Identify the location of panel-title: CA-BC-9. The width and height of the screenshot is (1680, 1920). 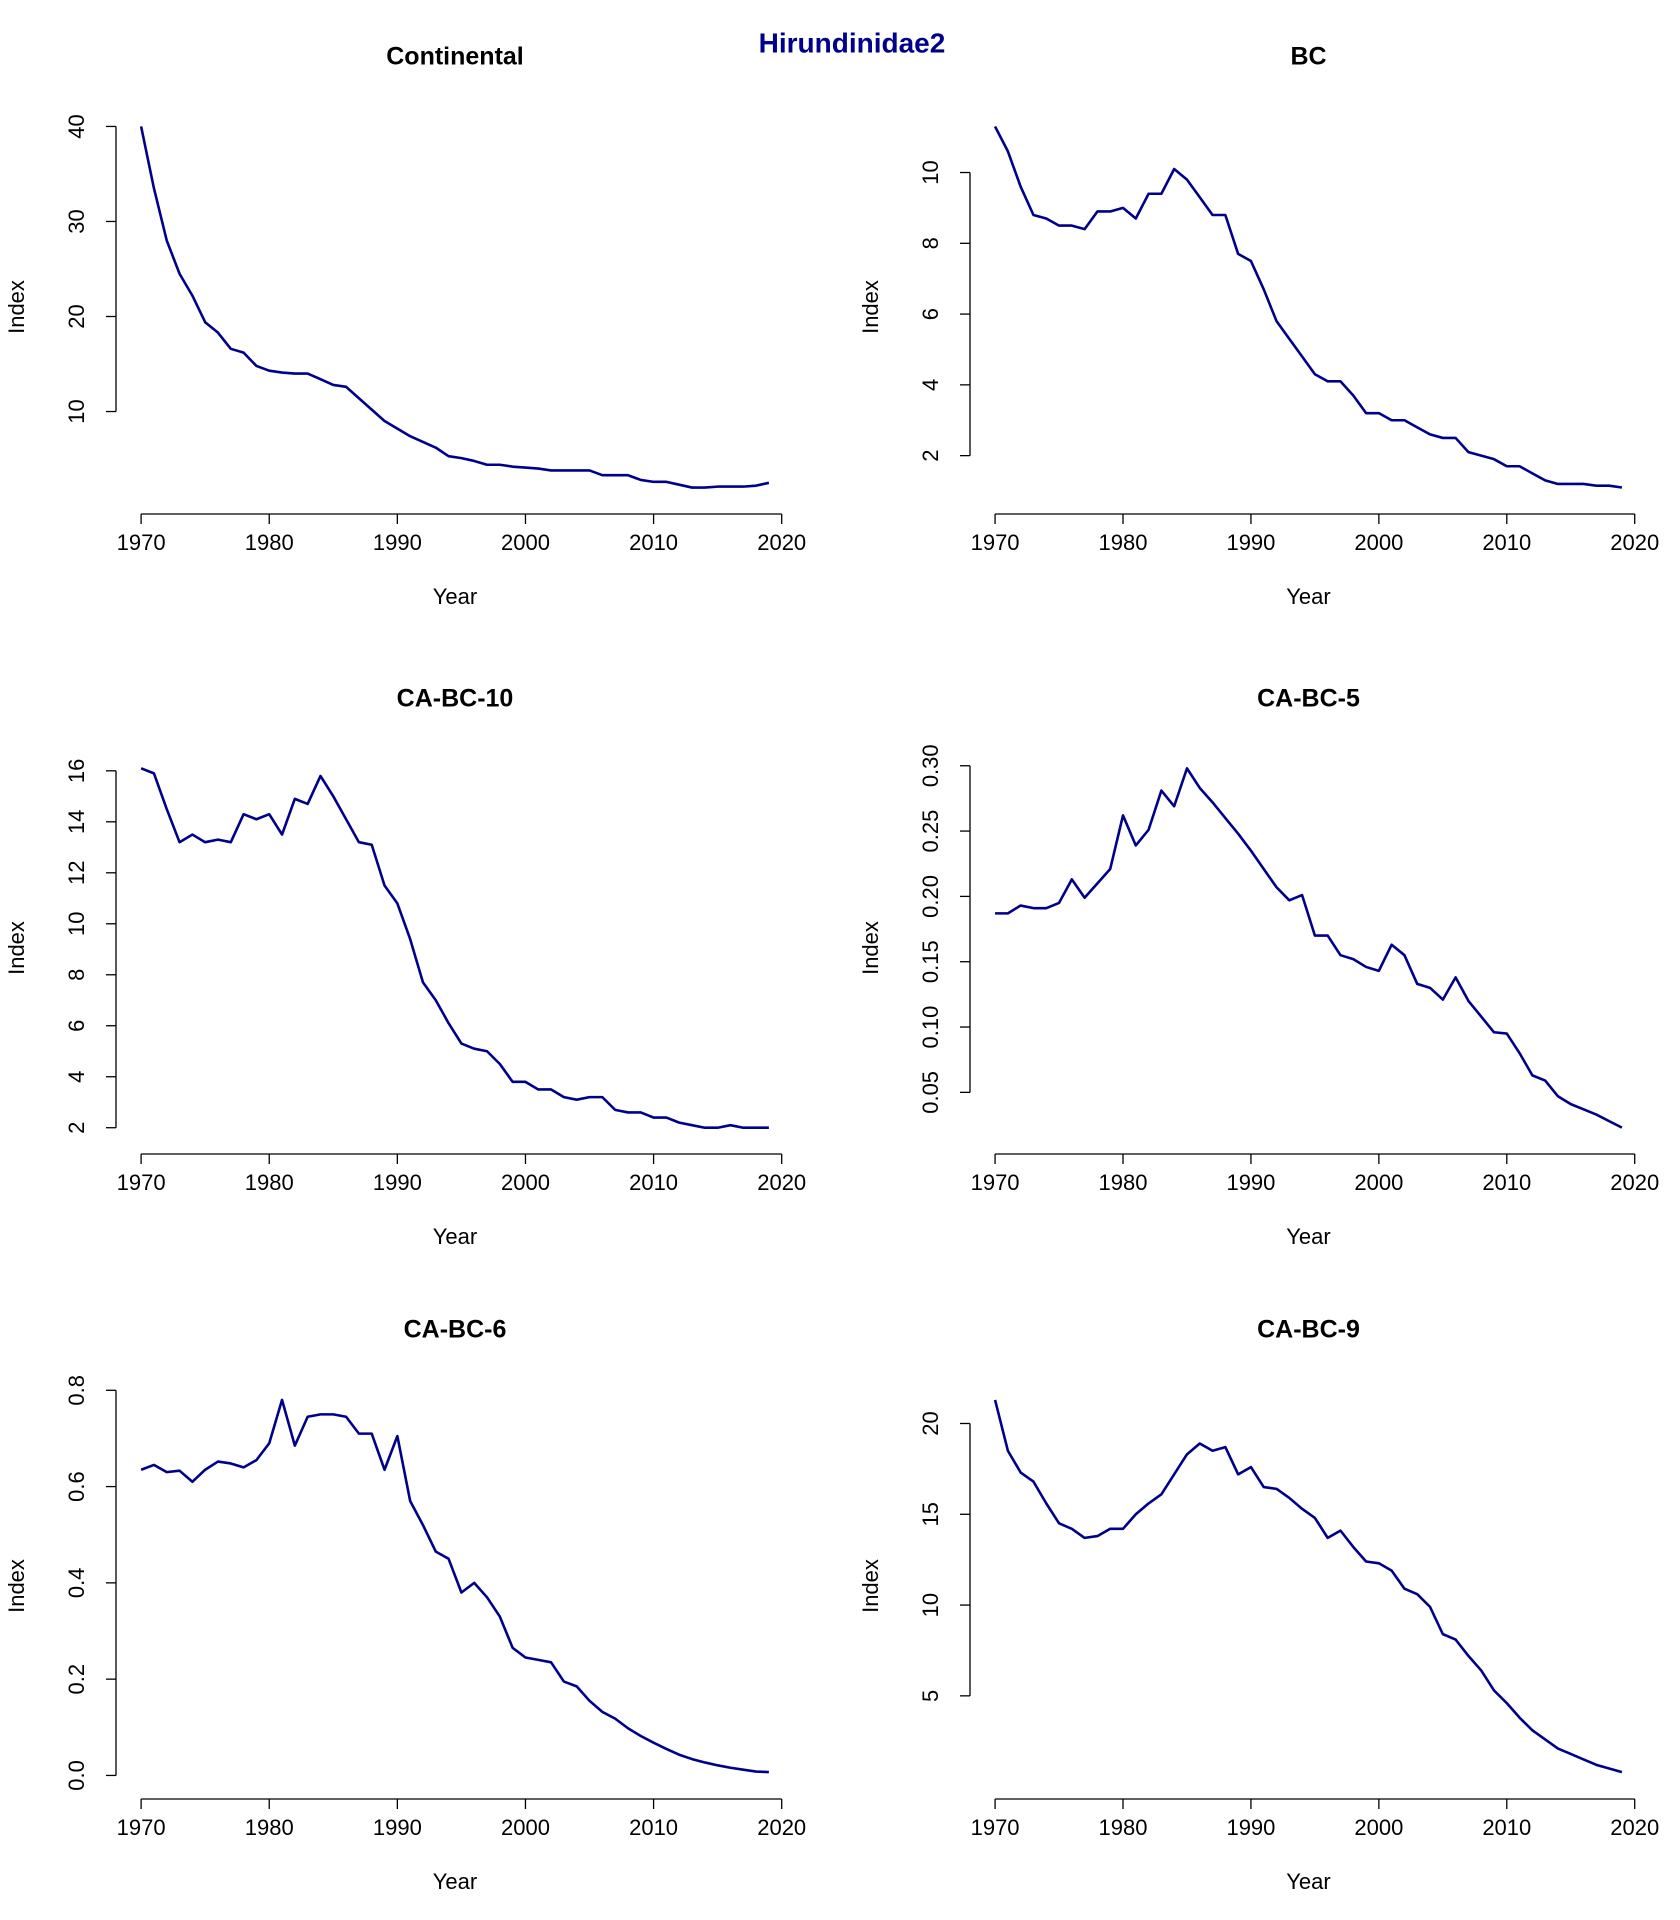
(1308, 1330).